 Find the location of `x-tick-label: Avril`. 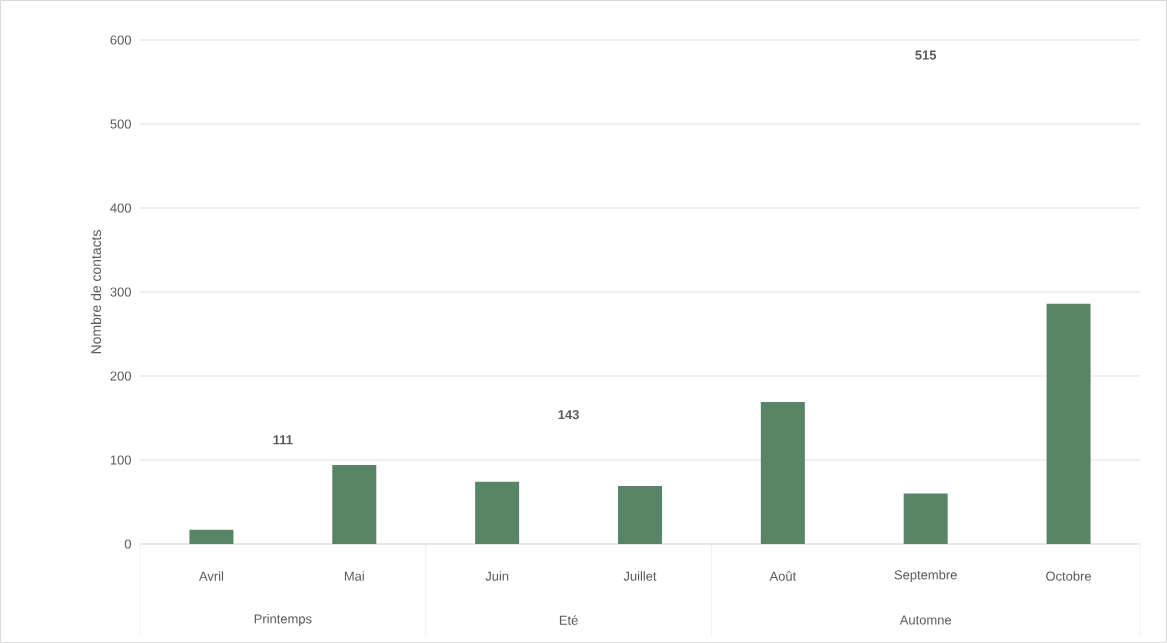

x-tick-label: Avril is located at coordinates (211, 576).